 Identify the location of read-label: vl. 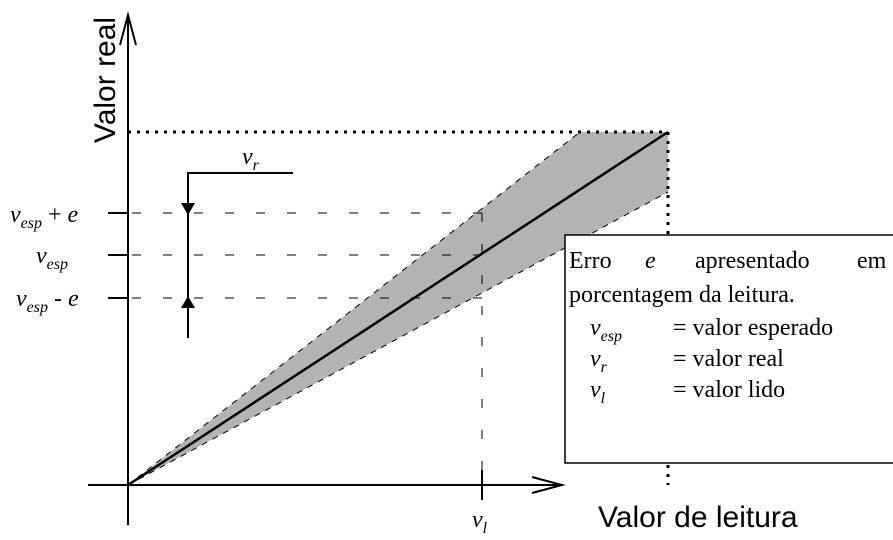
(480, 522).